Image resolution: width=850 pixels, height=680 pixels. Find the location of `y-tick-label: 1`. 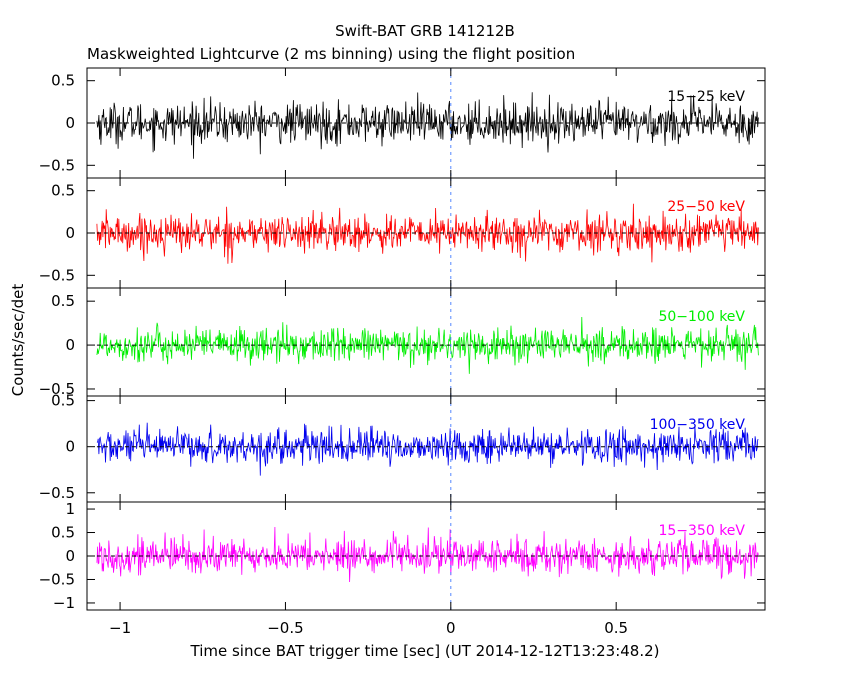

y-tick-label: 1 is located at coordinates (70, 509).